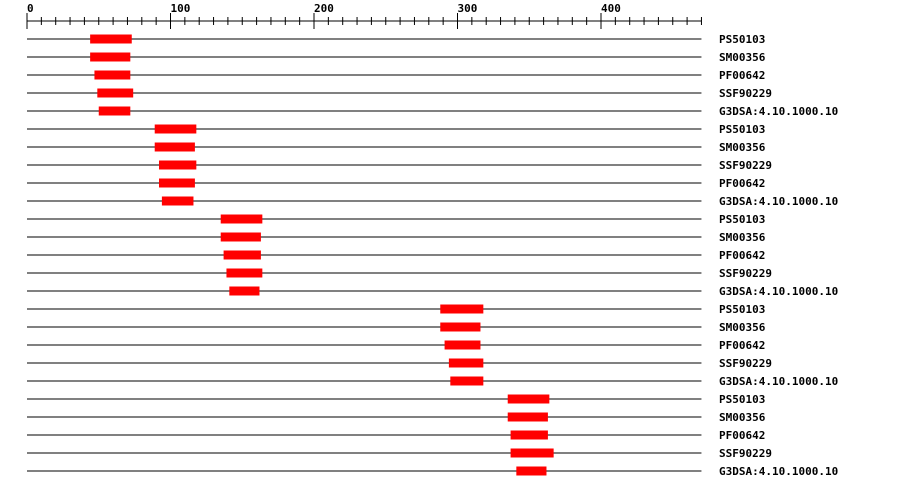 This screenshot has width=900, height=490. Describe the element at coordinates (181, 8) in the screenshot. I see `tick-label: 100` at that location.